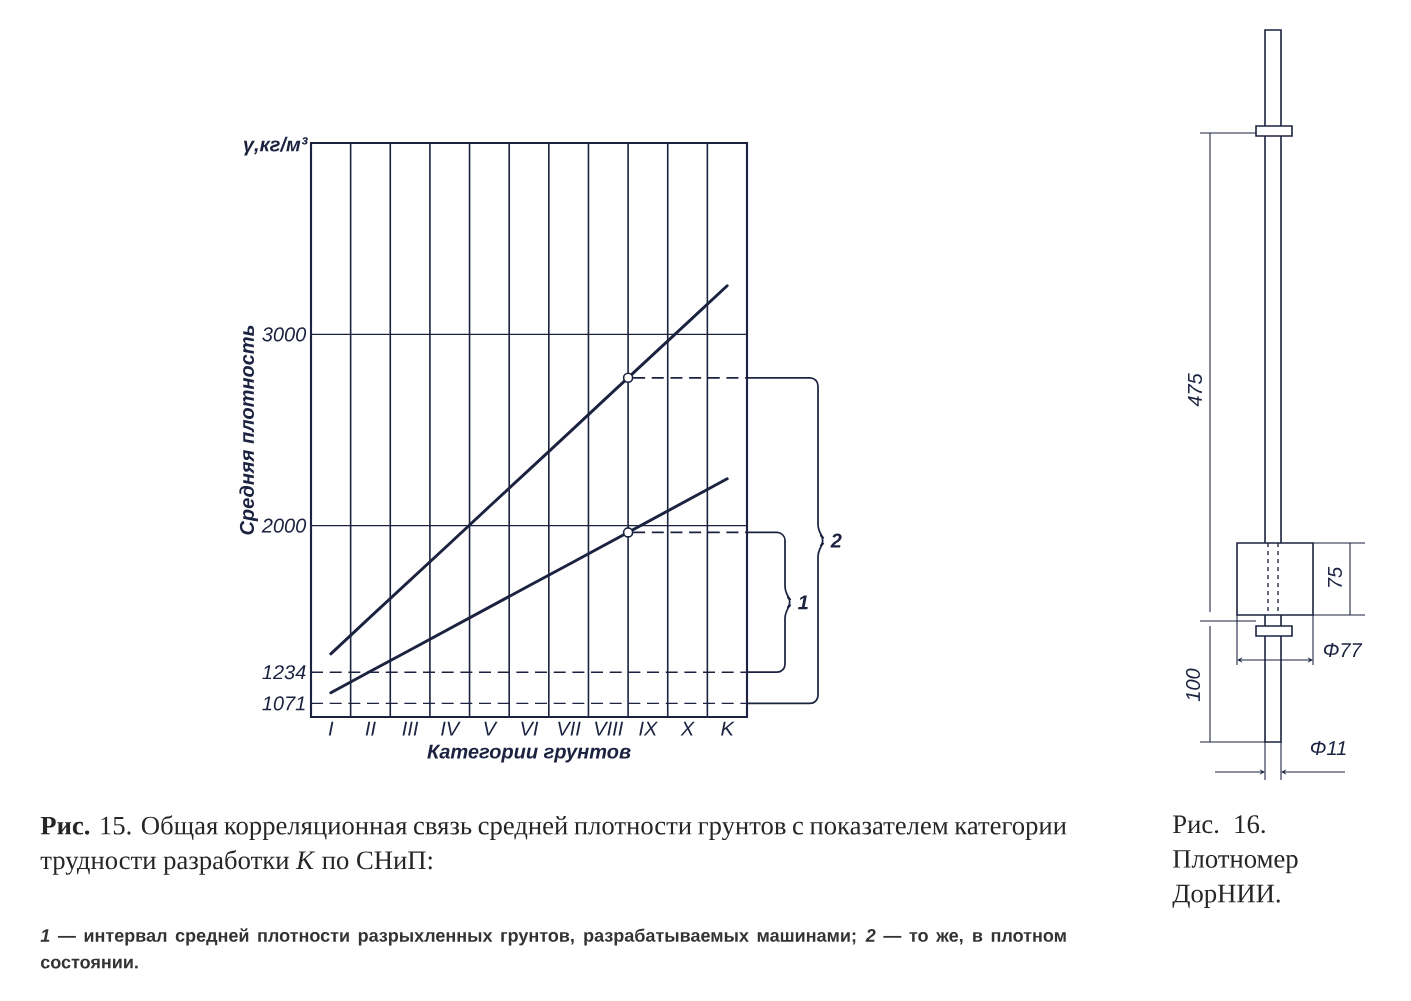 The width and height of the screenshot is (1411, 1001). I want to click on text: γ,кг/м³, so click(275, 146).